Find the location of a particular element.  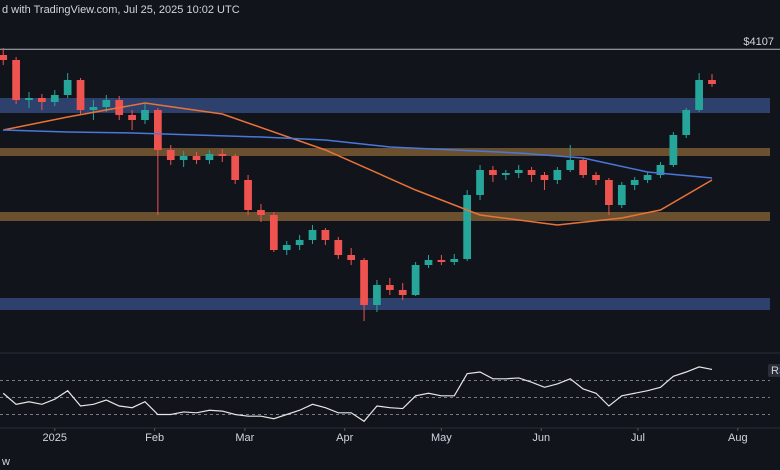

moving-average is located at coordinates (358, 154).